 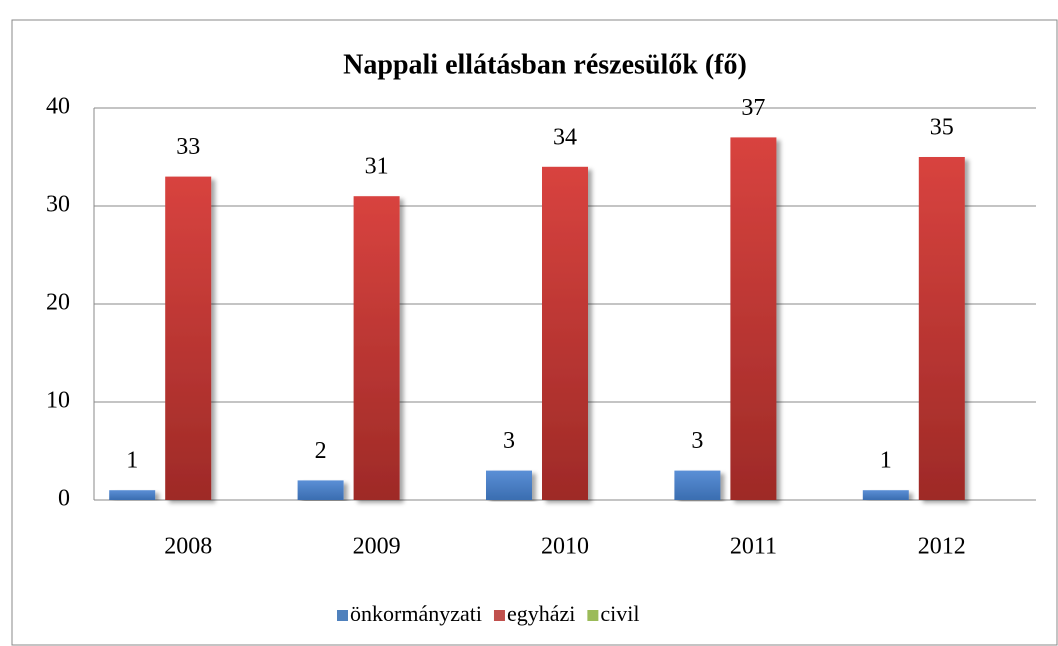 I want to click on data-label: 34, so click(x=565, y=137).